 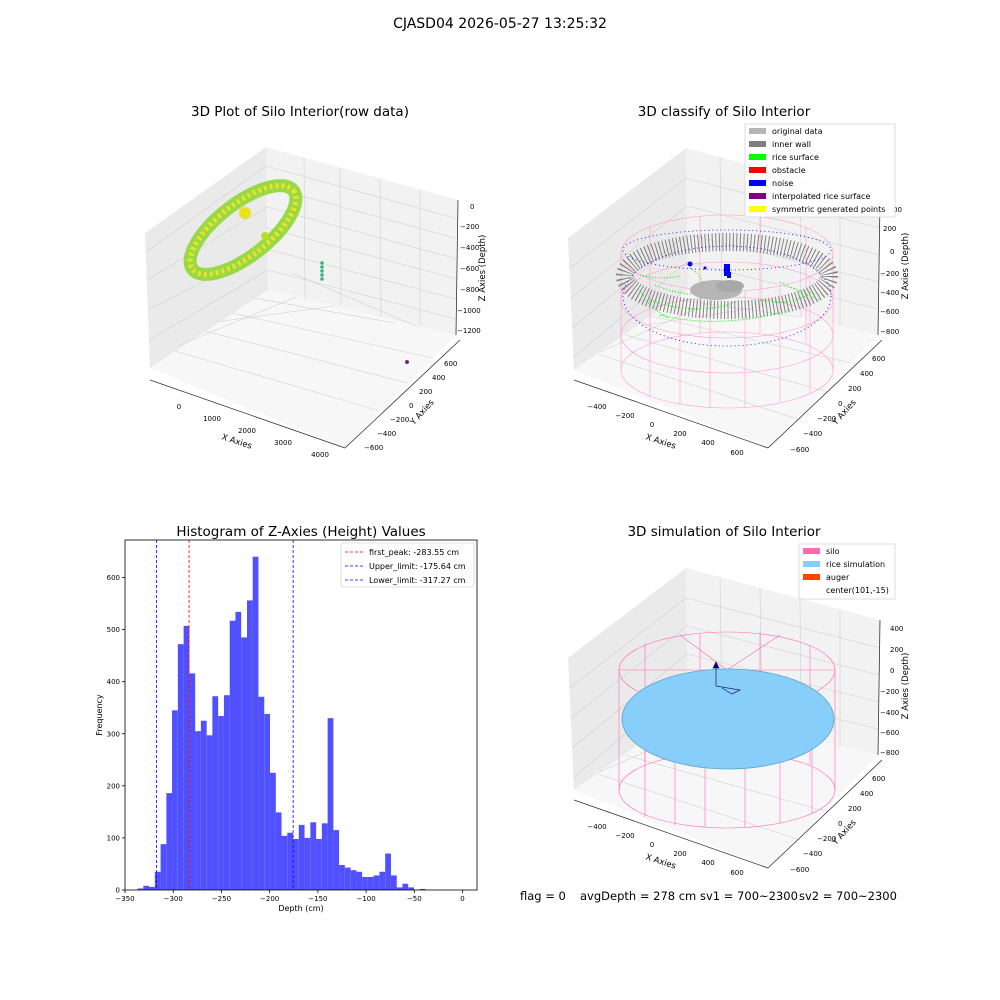 I want to click on panel2-x-tick: 200, so click(x=679, y=434).